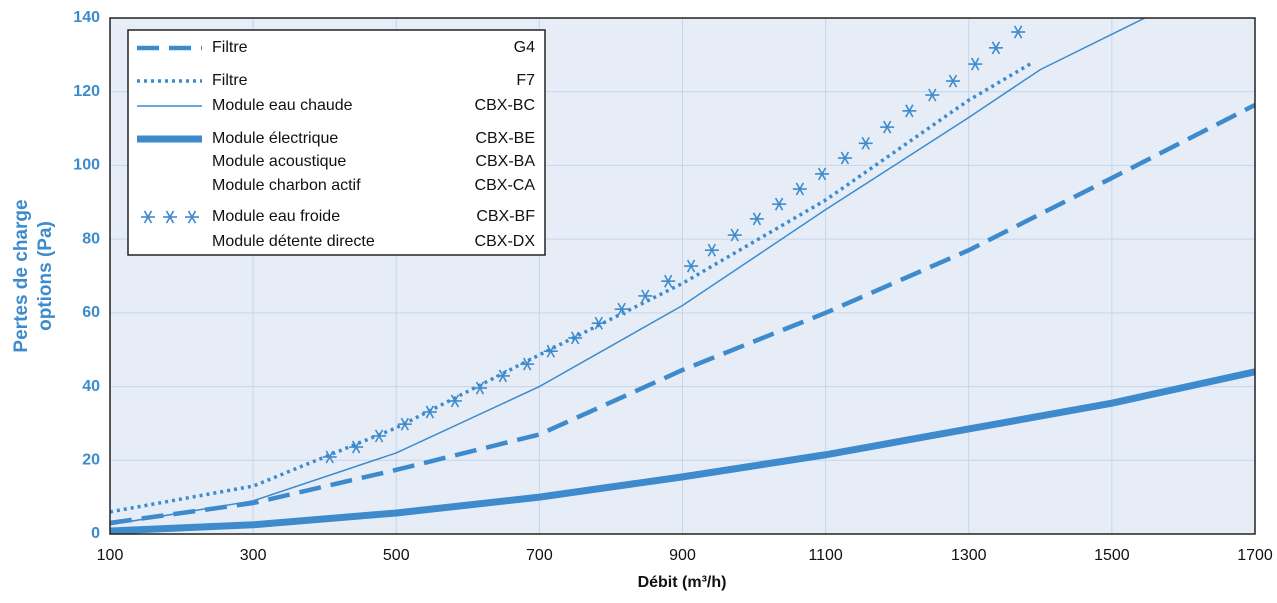  I want to click on x-axis-label: Débit (m³/h), so click(682, 582).